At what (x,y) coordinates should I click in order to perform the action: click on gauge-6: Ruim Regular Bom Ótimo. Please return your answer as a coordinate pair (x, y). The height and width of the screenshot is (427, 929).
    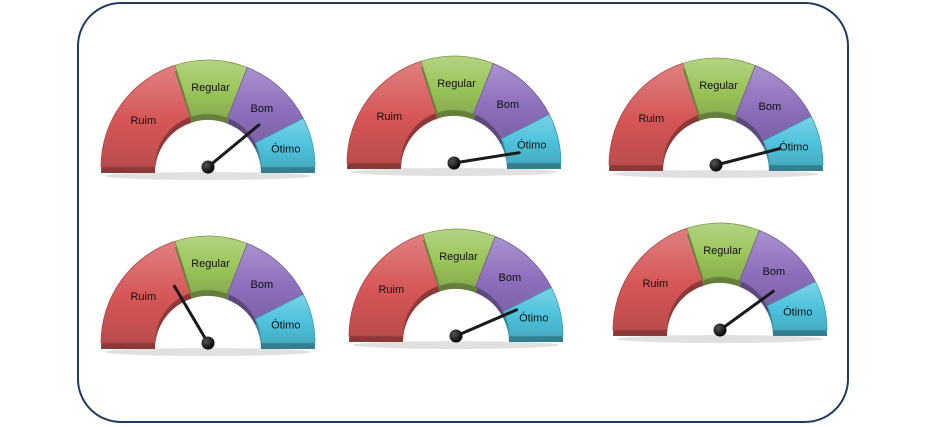
    Looking at the image, I should click on (720, 282).